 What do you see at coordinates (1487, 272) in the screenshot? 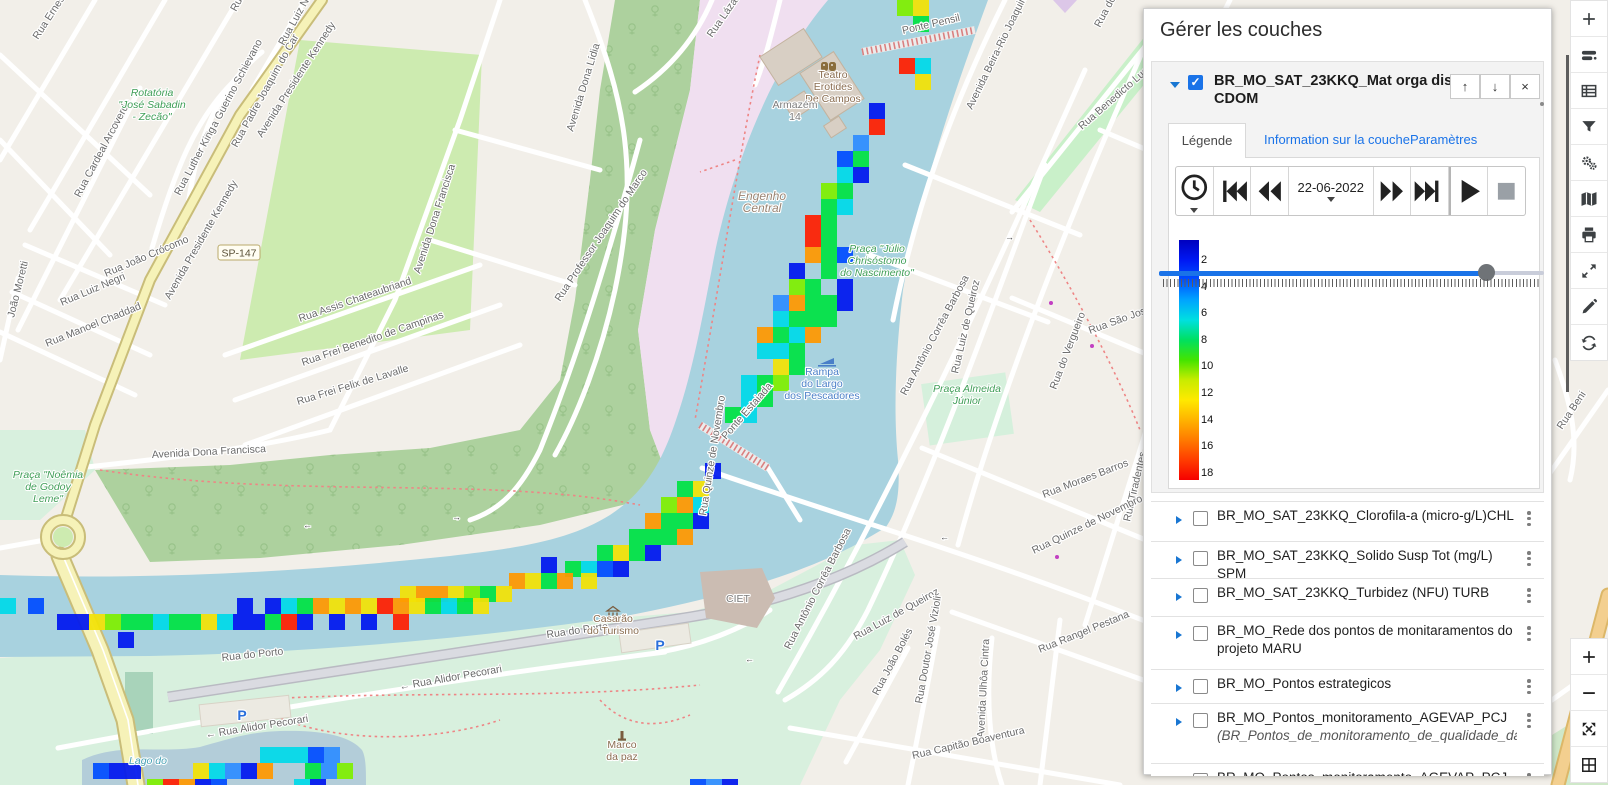
I see `time-slider-thumb` at bounding box center [1487, 272].